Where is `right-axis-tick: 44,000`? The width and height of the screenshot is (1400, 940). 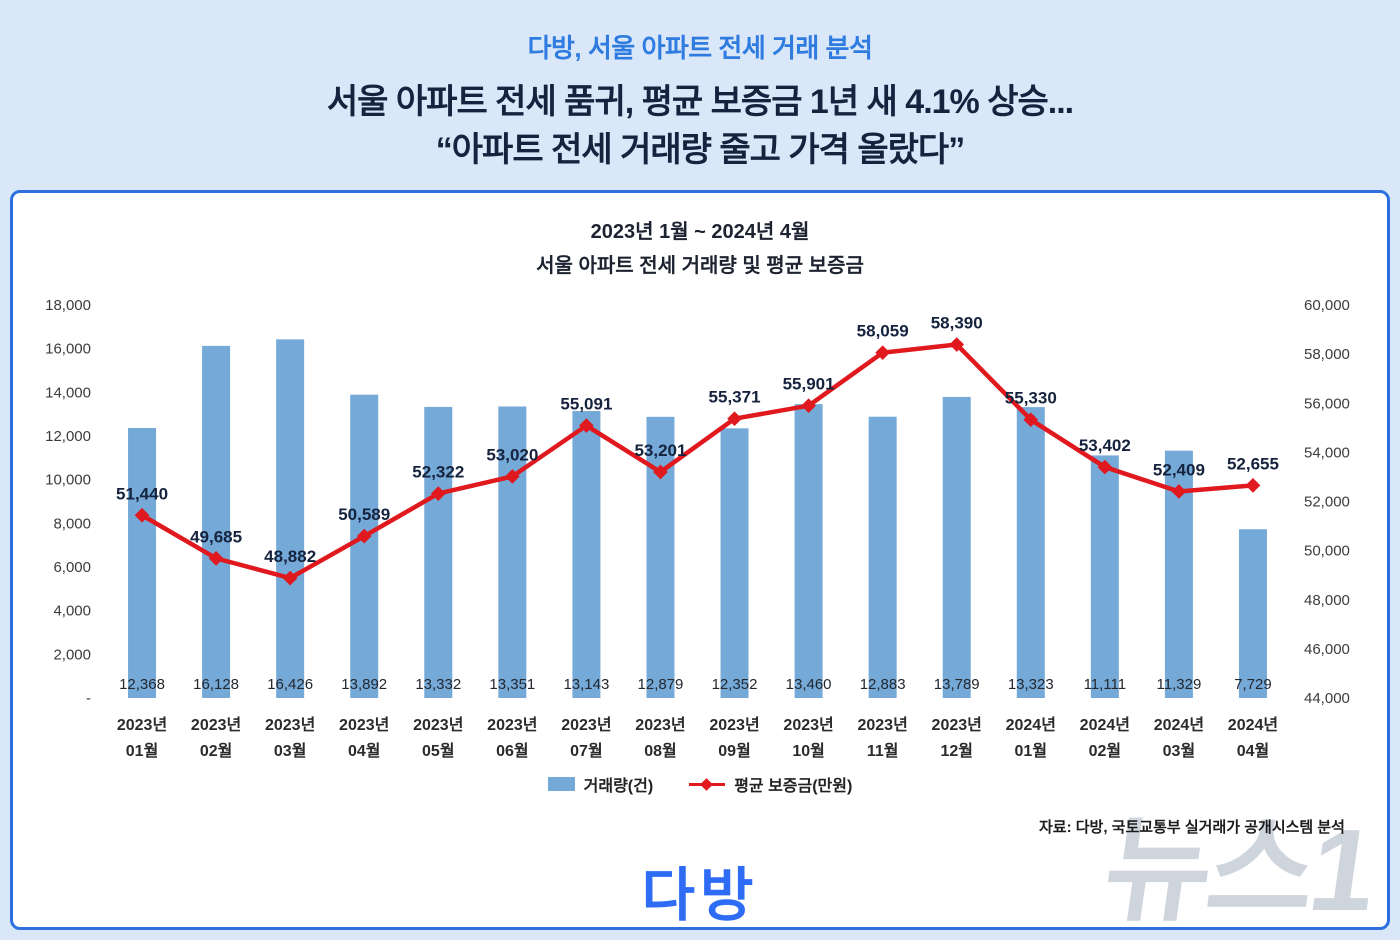 right-axis-tick: 44,000 is located at coordinates (1327, 698).